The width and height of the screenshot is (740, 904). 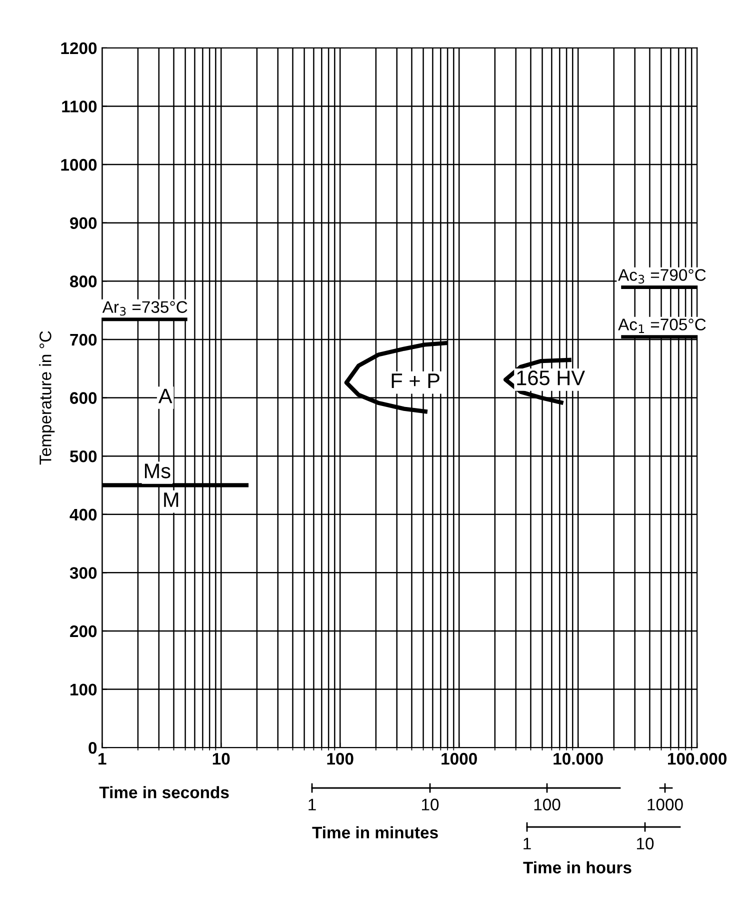 What do you see at coordinates (165, 396) in the screenshot?
I see `annotation: A` at bounding box center [165, 396].